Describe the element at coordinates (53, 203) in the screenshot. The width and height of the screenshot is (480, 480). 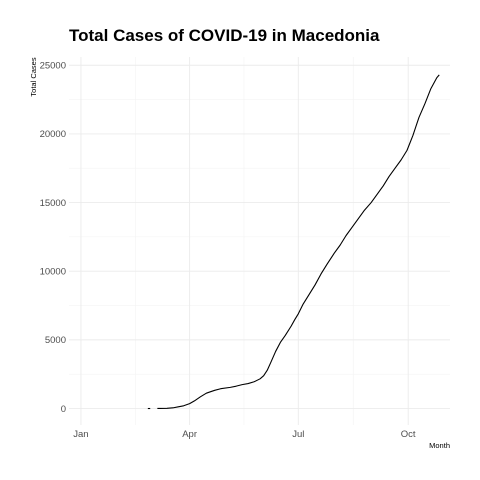
I see `y-tick-label: 15000` at that location.